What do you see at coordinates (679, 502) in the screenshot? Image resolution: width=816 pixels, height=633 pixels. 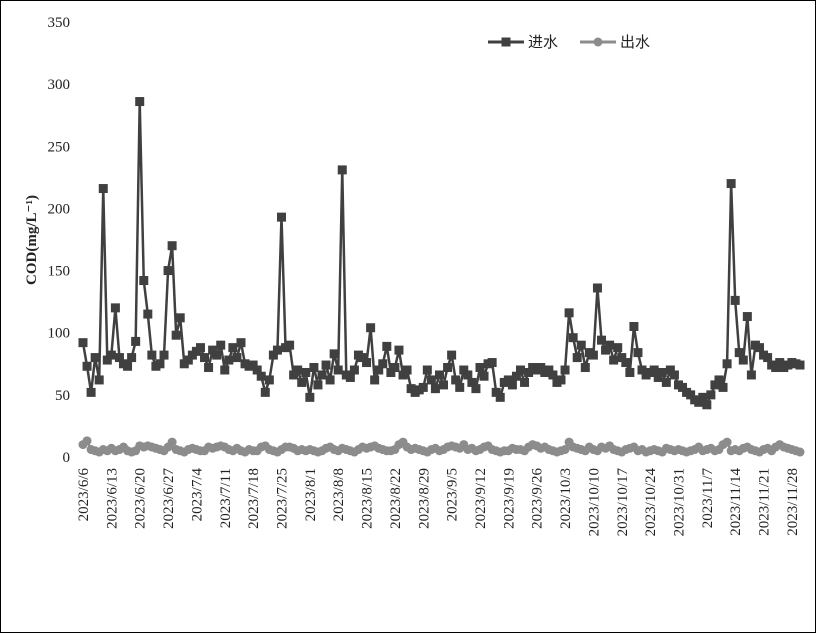 I see `x-tick-label: 2023/10/31` at bounding box center [679, 502].